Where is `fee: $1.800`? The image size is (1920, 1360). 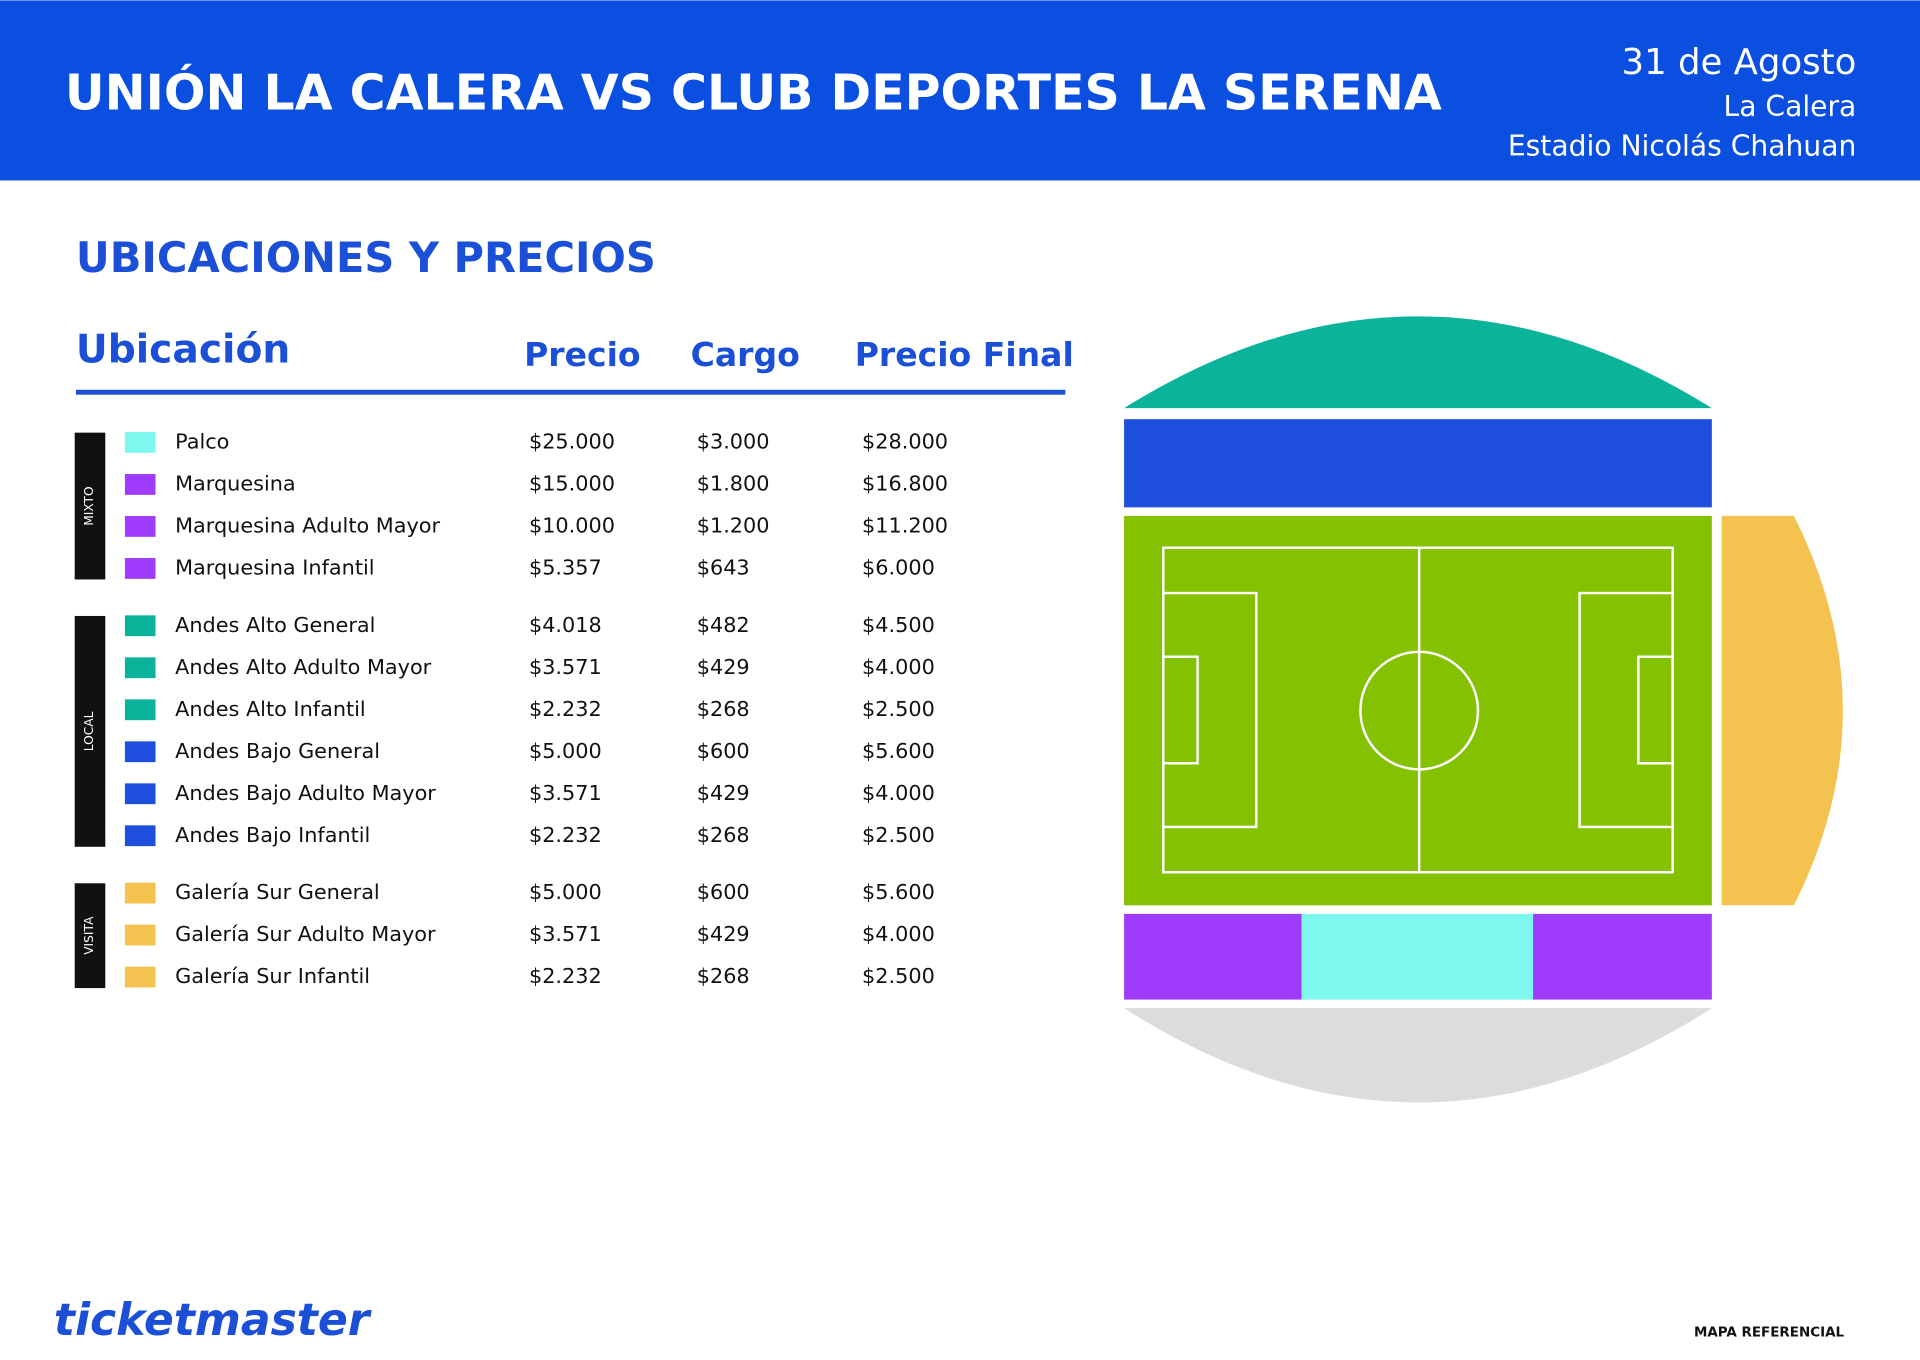 fee: $1.800 is located at coordinates (733, 483).